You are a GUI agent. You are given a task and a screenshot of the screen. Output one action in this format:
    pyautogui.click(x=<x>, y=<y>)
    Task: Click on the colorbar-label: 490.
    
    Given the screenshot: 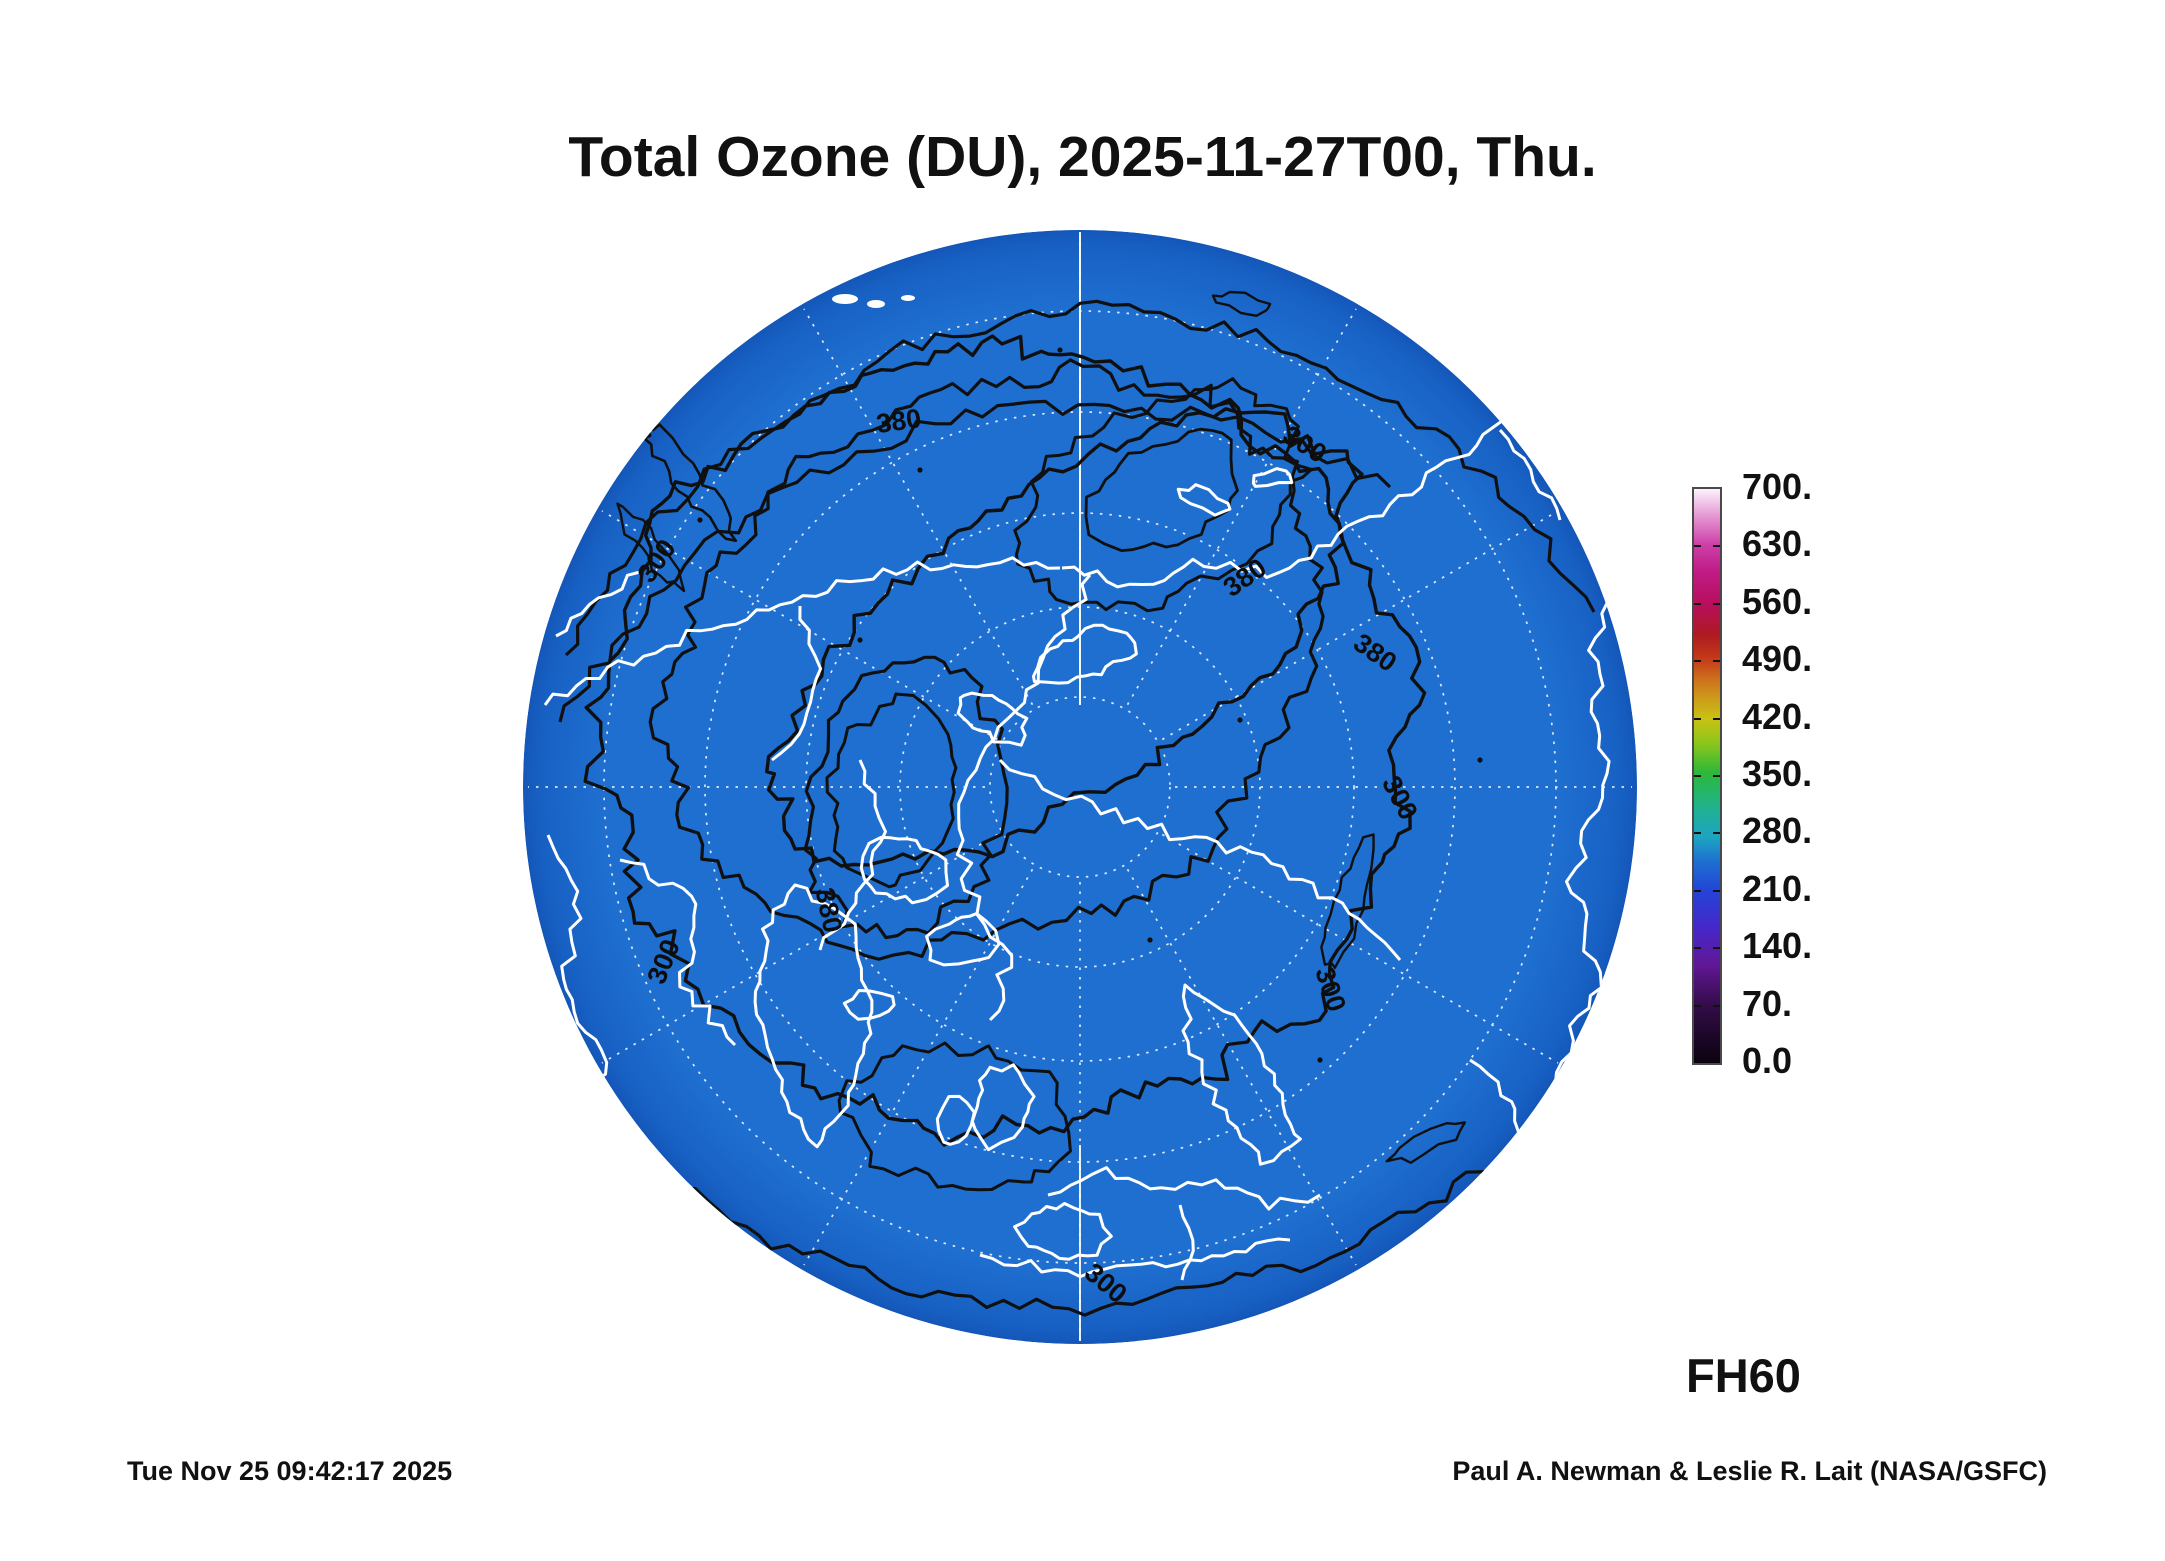 What is the action you would take?
    pyautogui.click(x=1777, y=659)
    